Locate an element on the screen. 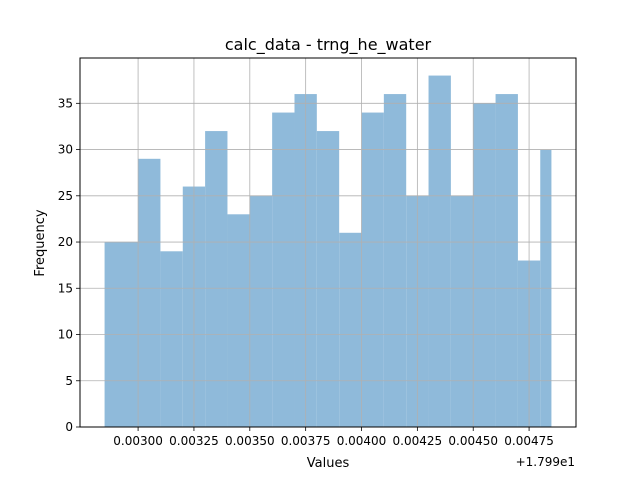  x-tick-label: 0.00450 is located at coordinates (473, 441).